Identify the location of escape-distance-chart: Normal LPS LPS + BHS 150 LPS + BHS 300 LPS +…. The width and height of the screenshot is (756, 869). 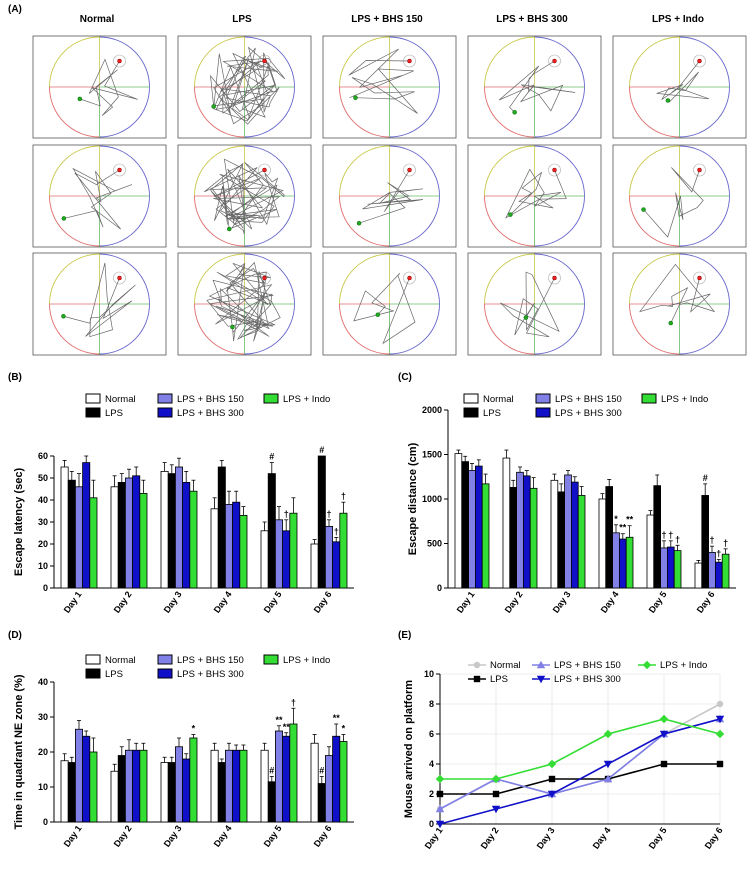
(571, 504).